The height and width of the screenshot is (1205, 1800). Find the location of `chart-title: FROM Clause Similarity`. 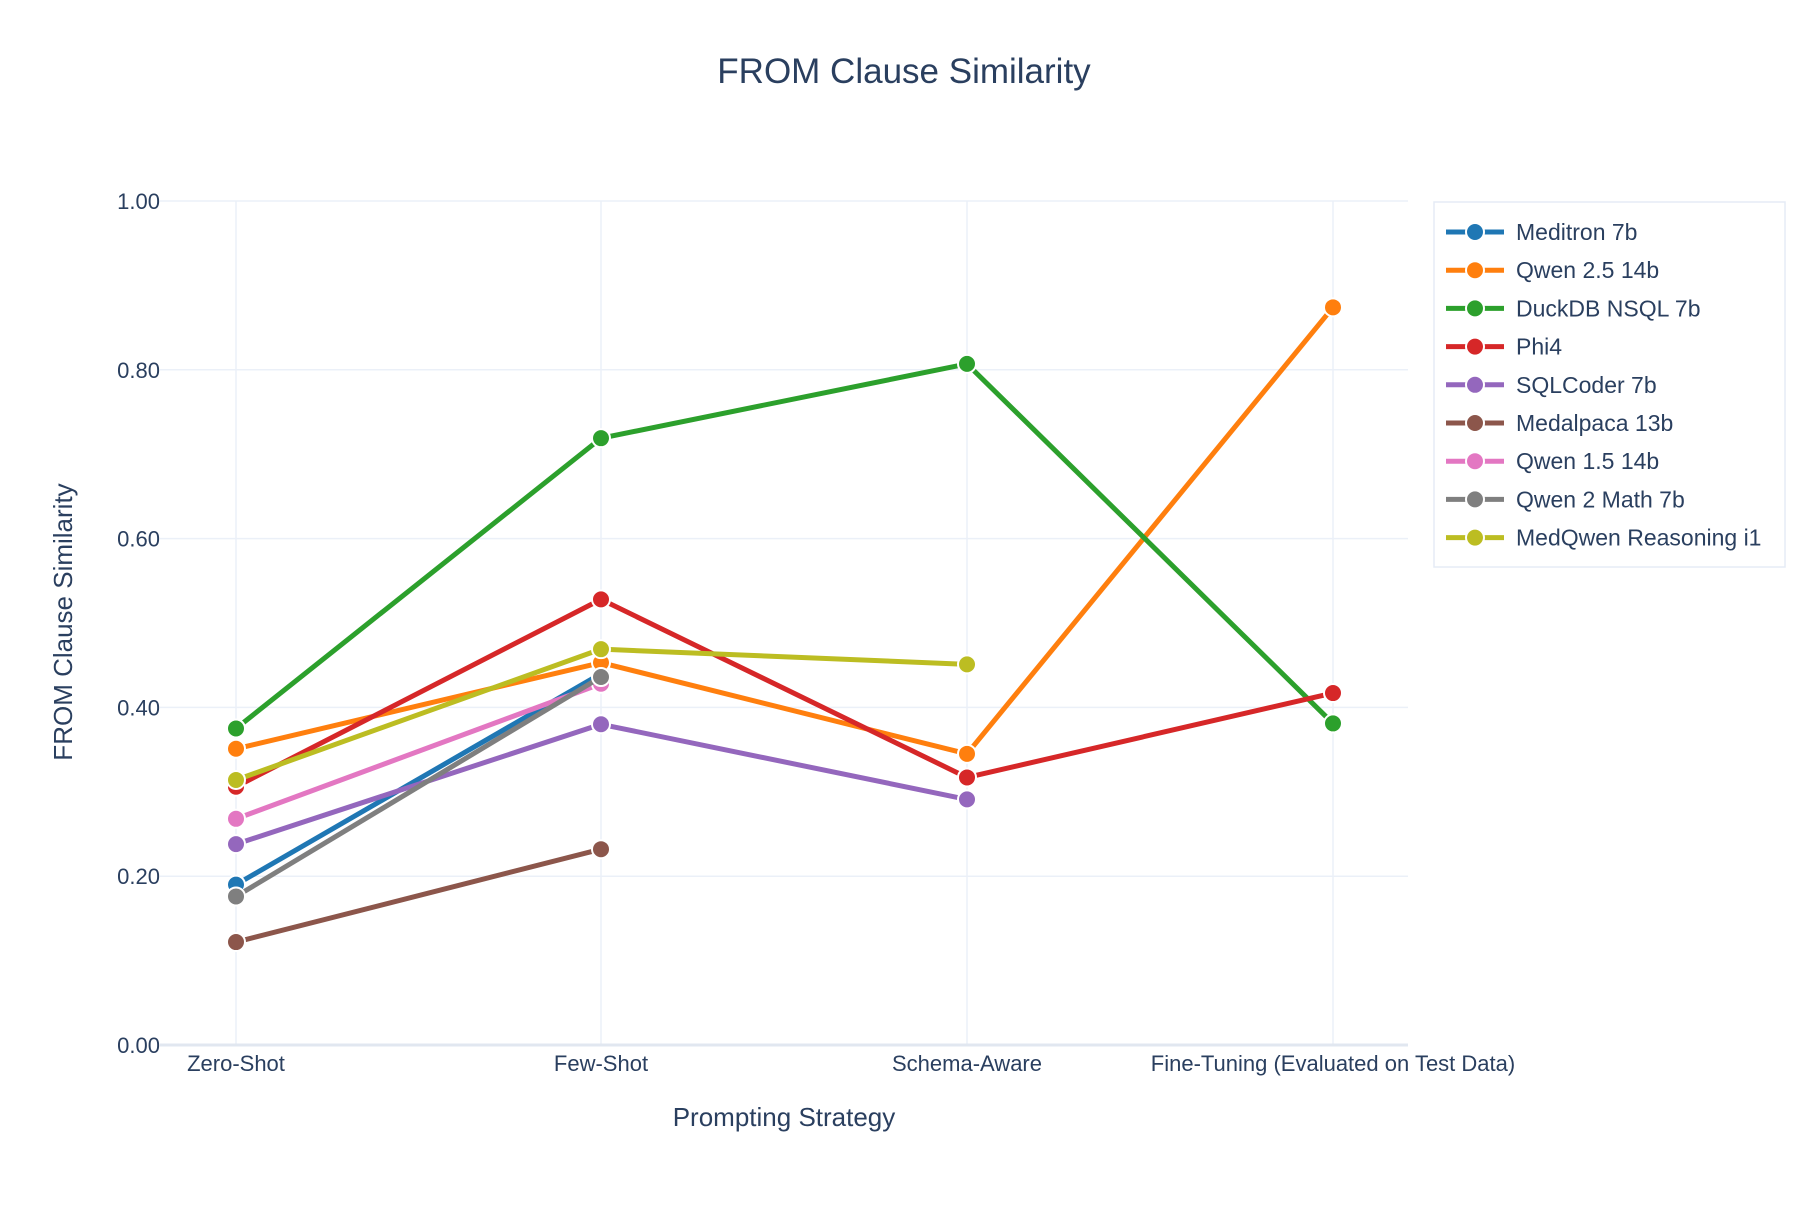

chart-title: FROM Clause Similarity is located at coordinates (904, 71).